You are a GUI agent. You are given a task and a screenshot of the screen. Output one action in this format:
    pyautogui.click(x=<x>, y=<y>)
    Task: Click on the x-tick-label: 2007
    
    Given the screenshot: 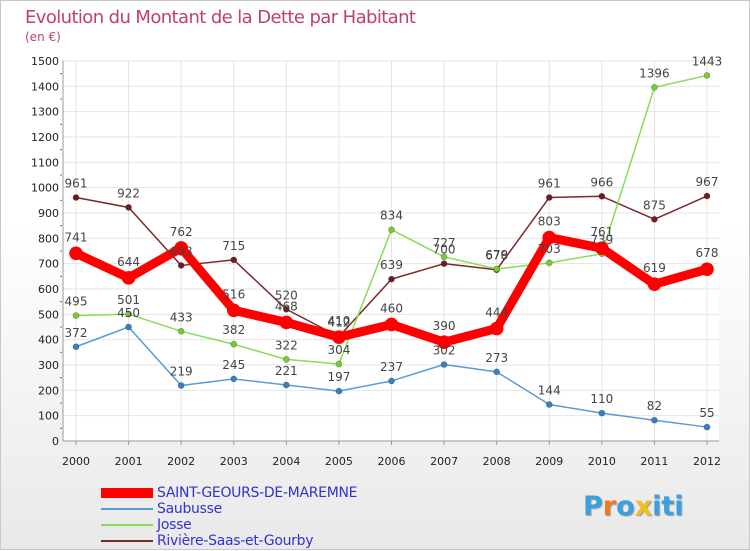 What is the action you would take?
    pyautogui.click(x=444, y=461)
    